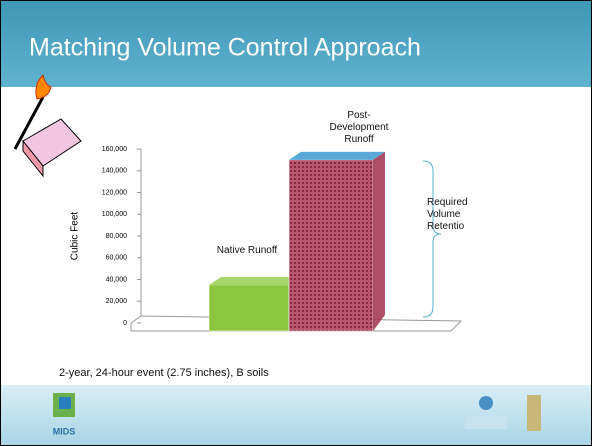 This screenshot has height=446, width=592. What do you see at coordinates (64, 414) in the screenshot?
I see `mids-logo: MIDS` at bounding box center [64, 414].